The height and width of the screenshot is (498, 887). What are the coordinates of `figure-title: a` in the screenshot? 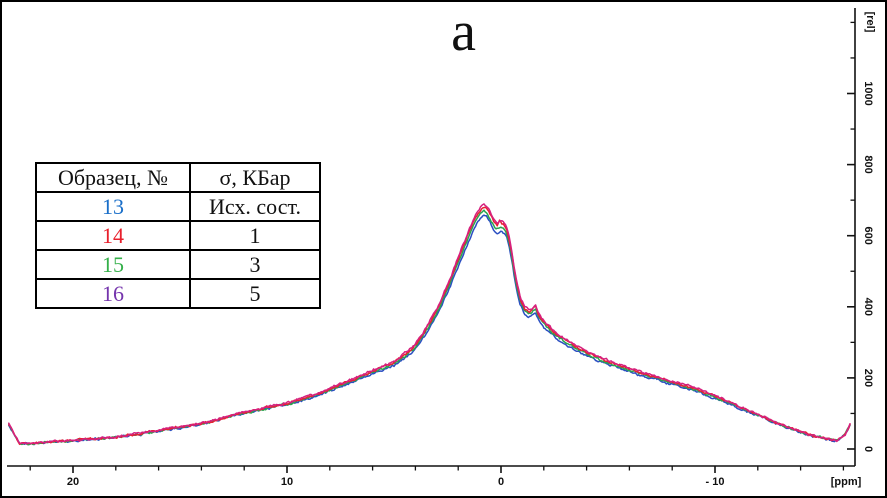 It's located at (463, 32).